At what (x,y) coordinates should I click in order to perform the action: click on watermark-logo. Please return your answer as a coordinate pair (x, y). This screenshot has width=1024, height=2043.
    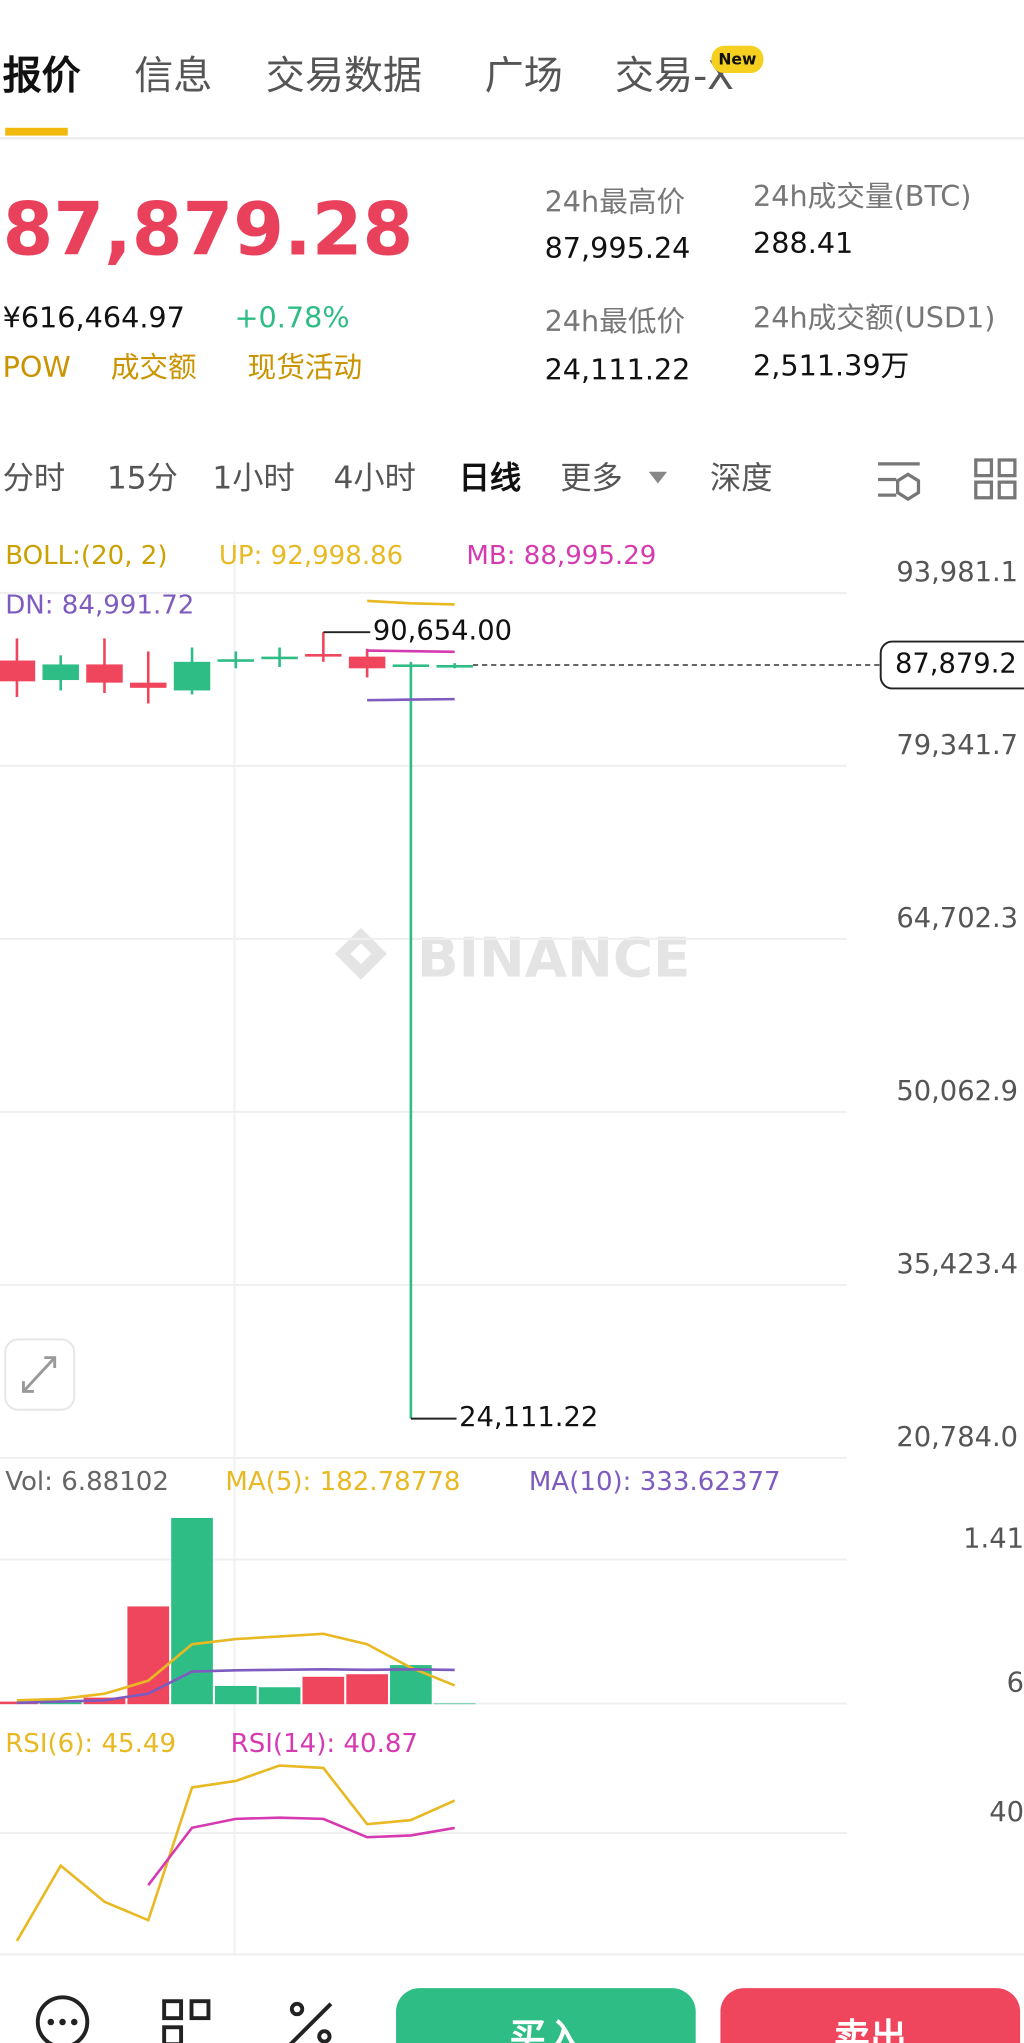
    Looking at the image, I should click on (360, 953).